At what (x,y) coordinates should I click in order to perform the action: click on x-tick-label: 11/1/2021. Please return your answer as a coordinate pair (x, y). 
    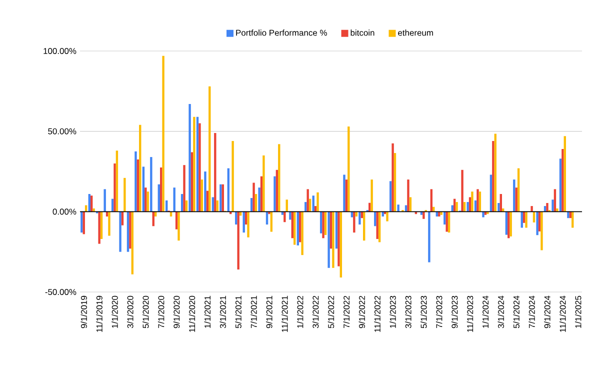
    Looking at the image, I should click on (285, 314).